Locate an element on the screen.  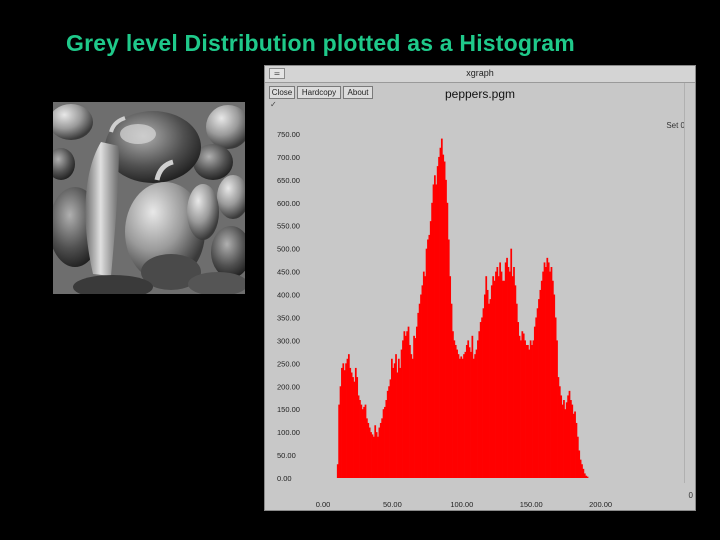
about-button: About is located at coordinates (358, 92).